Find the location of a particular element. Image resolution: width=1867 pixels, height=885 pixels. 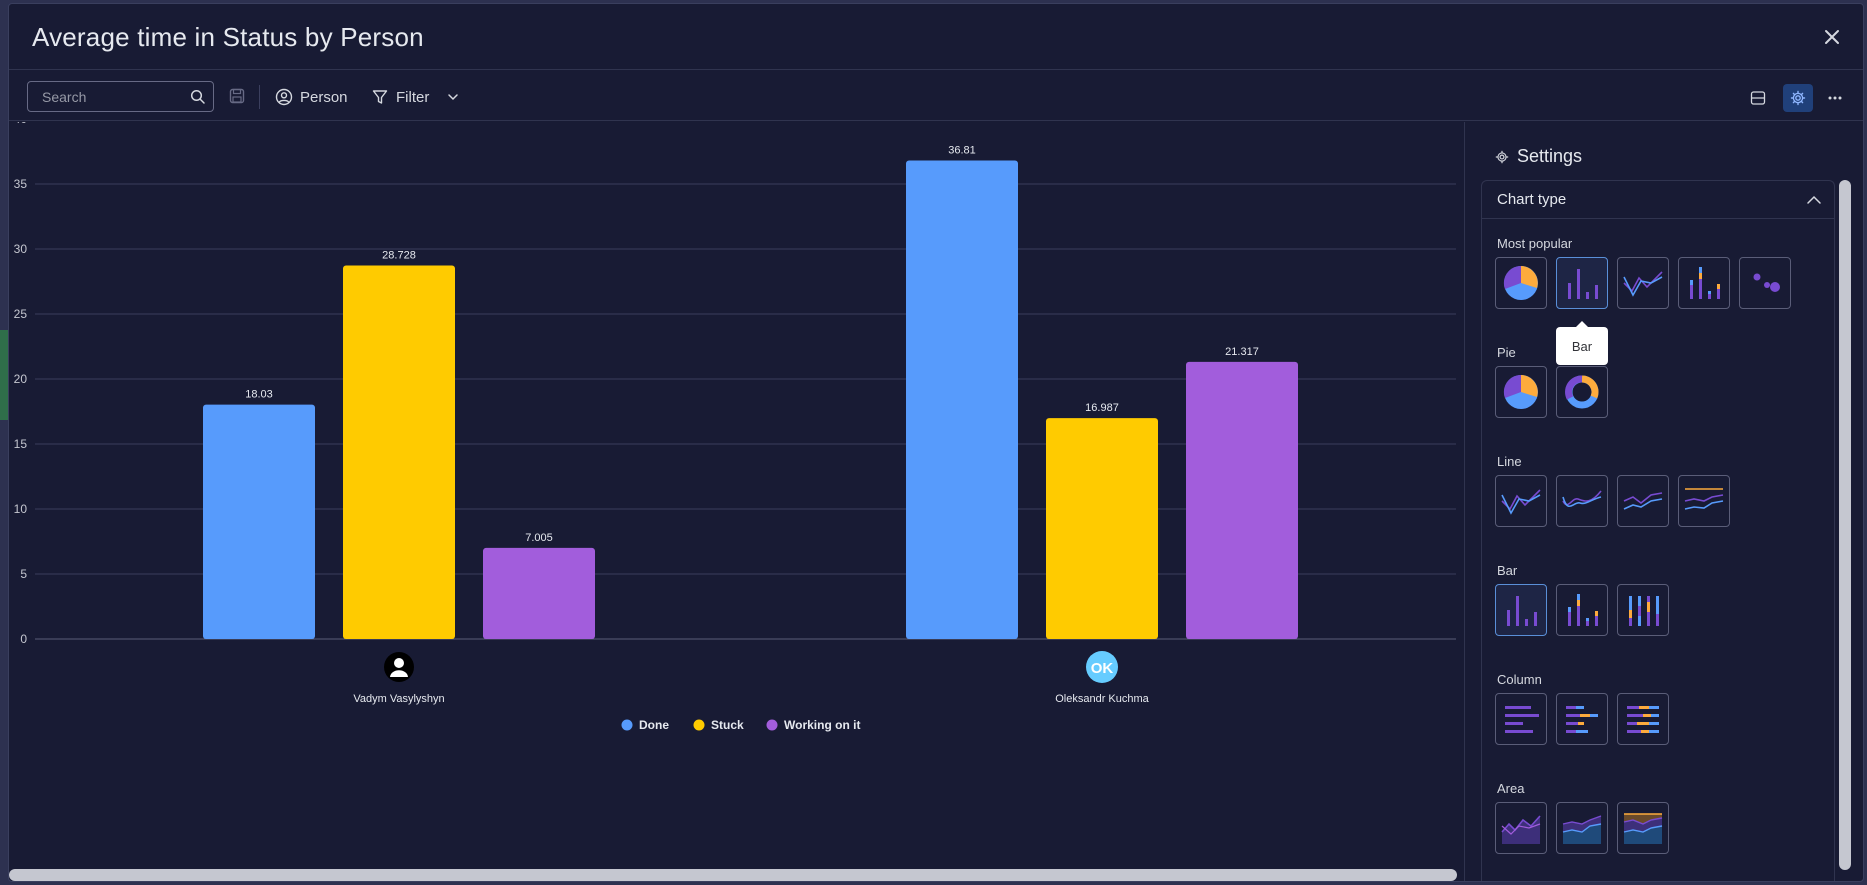

chevron-up-icon is located at coordinates (1814, 200).